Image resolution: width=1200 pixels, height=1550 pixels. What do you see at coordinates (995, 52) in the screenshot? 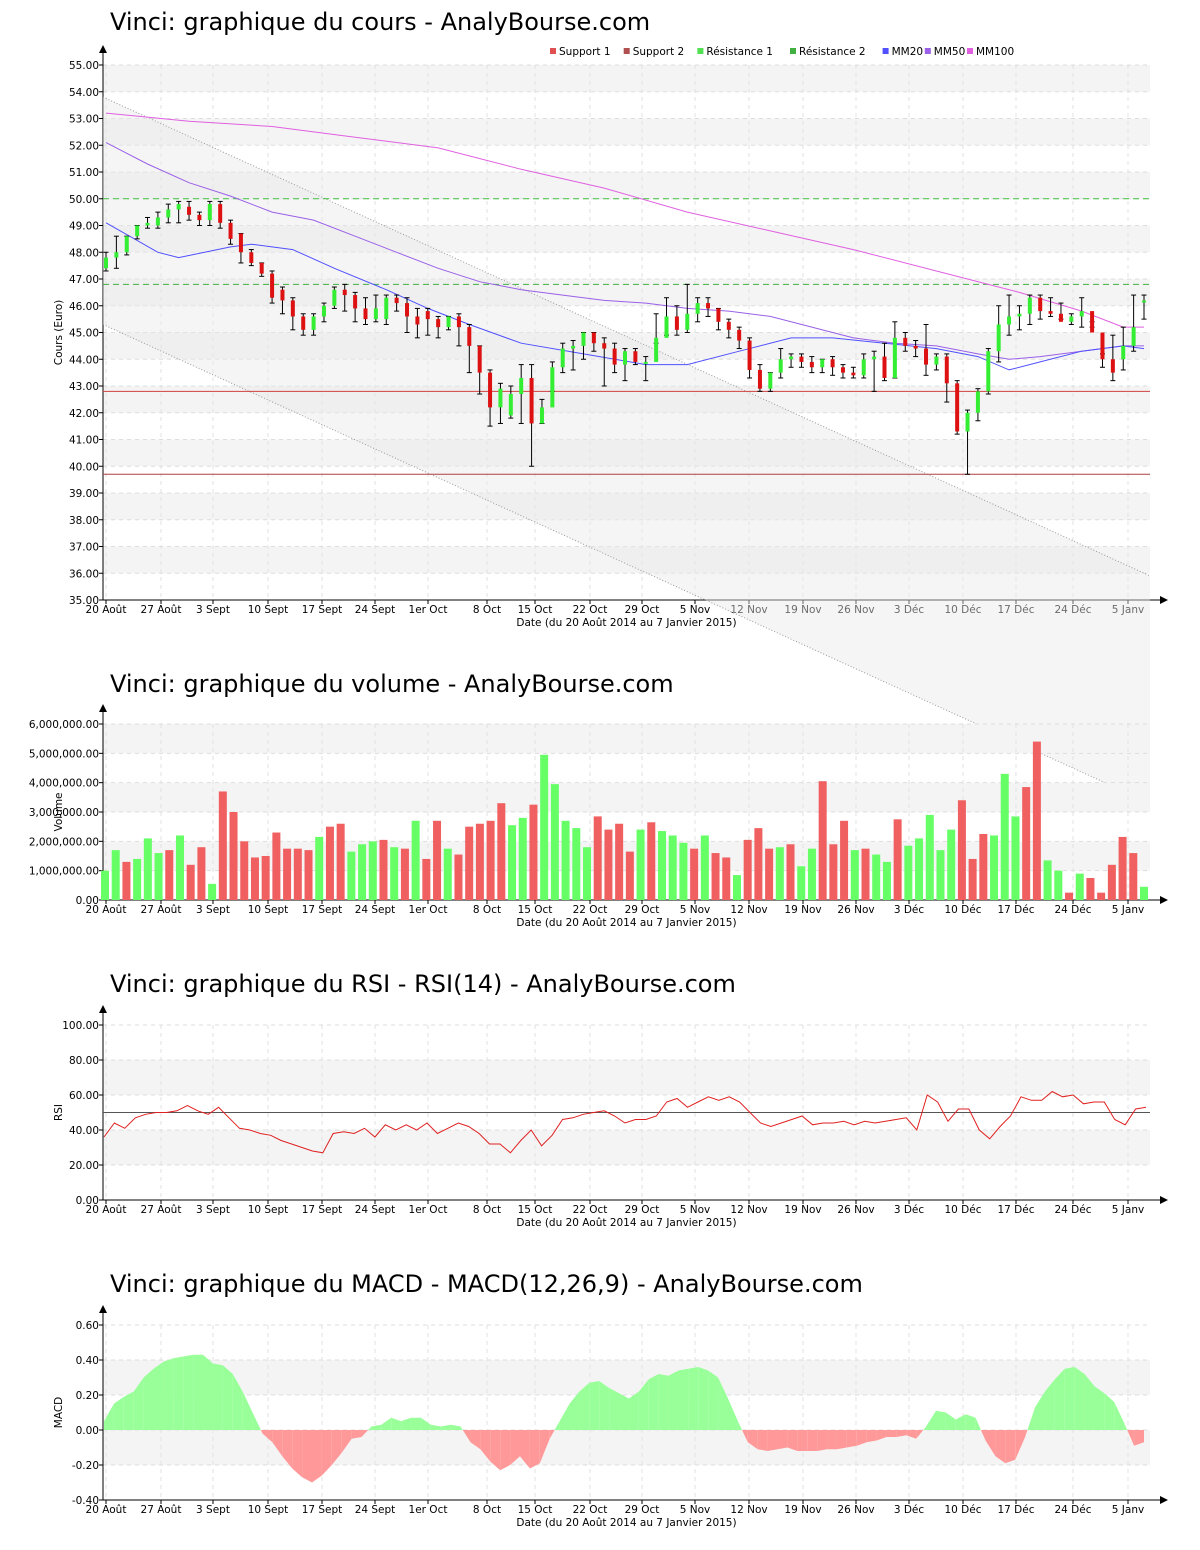
I see `legend-label: MM100` at bounding box center [995, 52].